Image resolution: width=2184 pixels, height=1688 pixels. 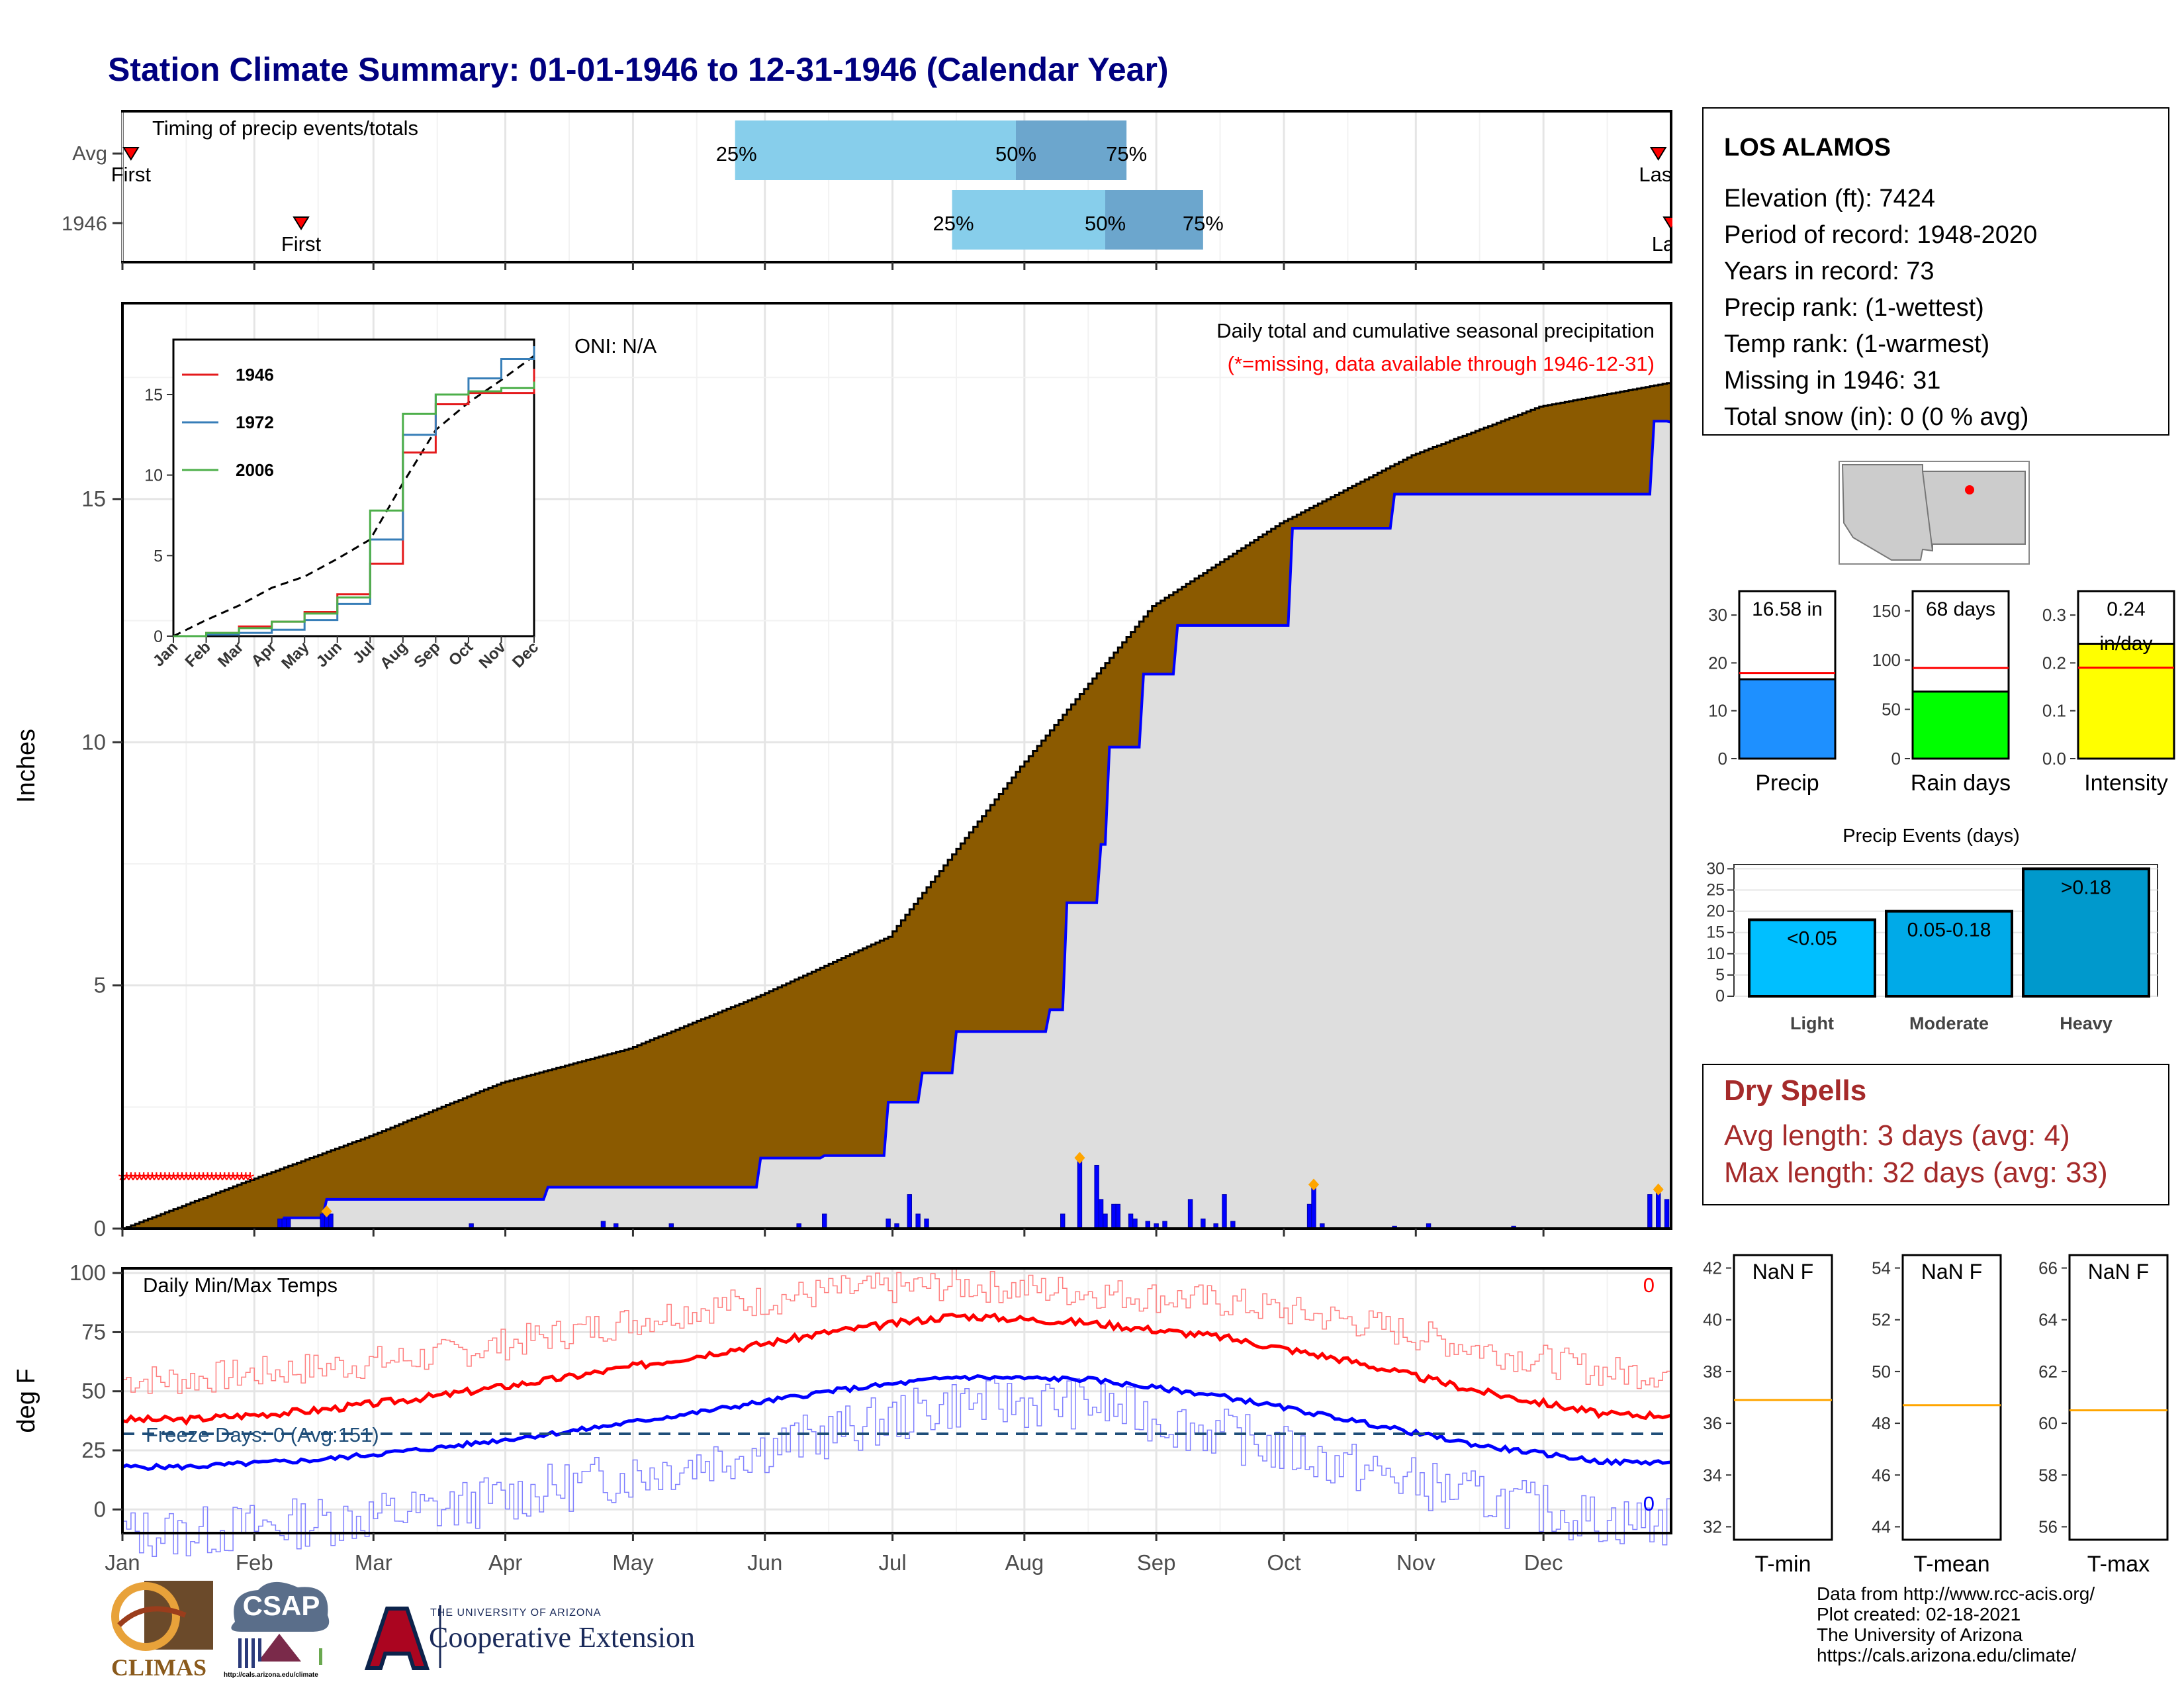 I want to click on dry-spells-title: Dry Spells, so click(x=1795, y=1090).